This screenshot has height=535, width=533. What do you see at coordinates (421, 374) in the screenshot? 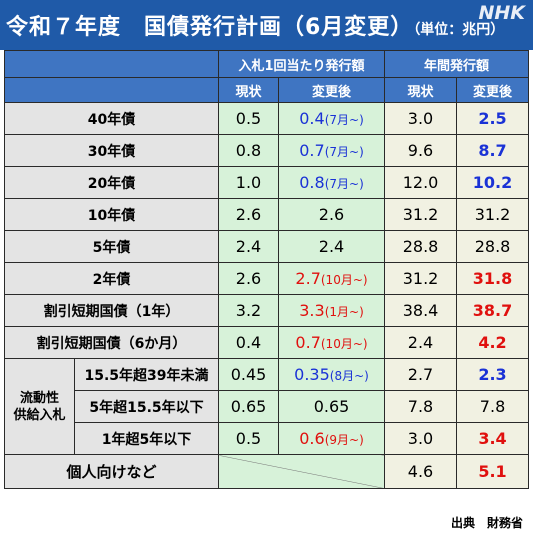
I see `annual-current: 2.7` at bounding box center [421, 374].